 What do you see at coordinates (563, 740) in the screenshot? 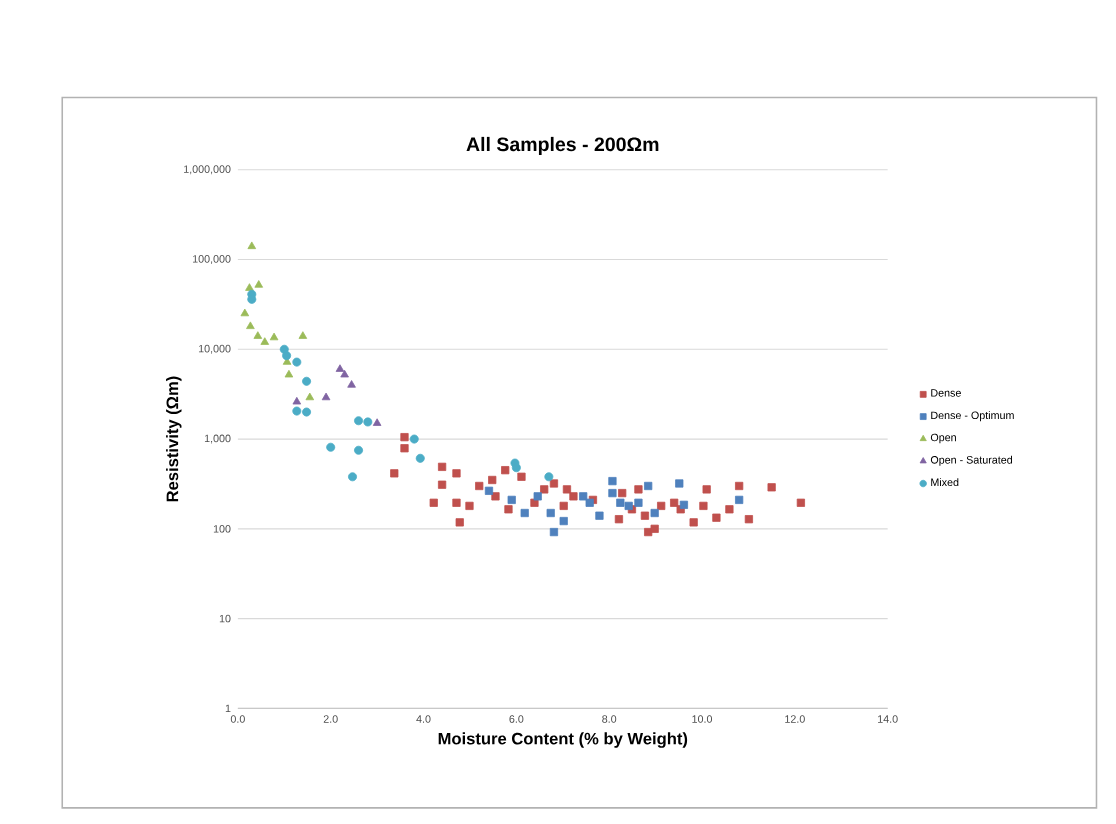
I see `x-axis-title: Moisture Content (% by Weight)` at bounding box center [563, 740].